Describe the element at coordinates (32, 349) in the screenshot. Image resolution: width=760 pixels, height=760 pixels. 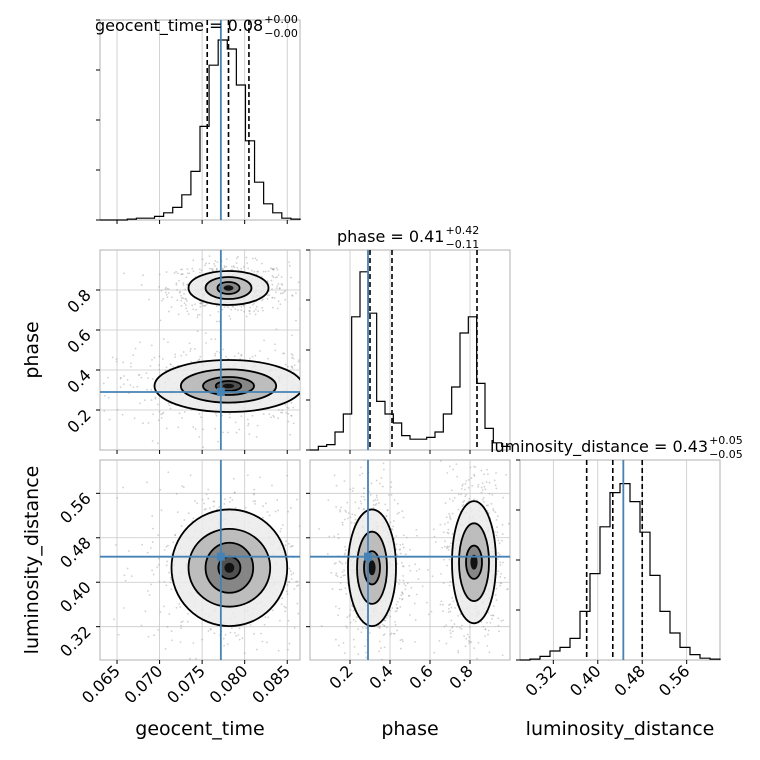
I see `ylabel-phase: phase` at that location.